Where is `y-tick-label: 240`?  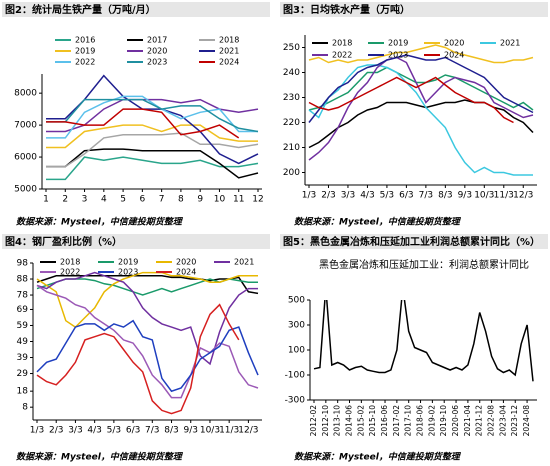
y-tick-label: 240 is located at coordinates (291, 73).